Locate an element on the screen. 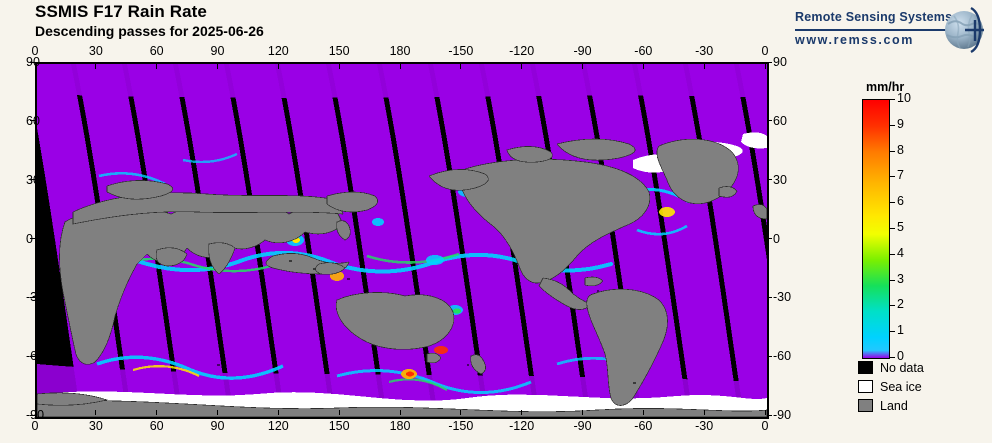  y-axis-label: 90 is located at coordinates (780, 62).